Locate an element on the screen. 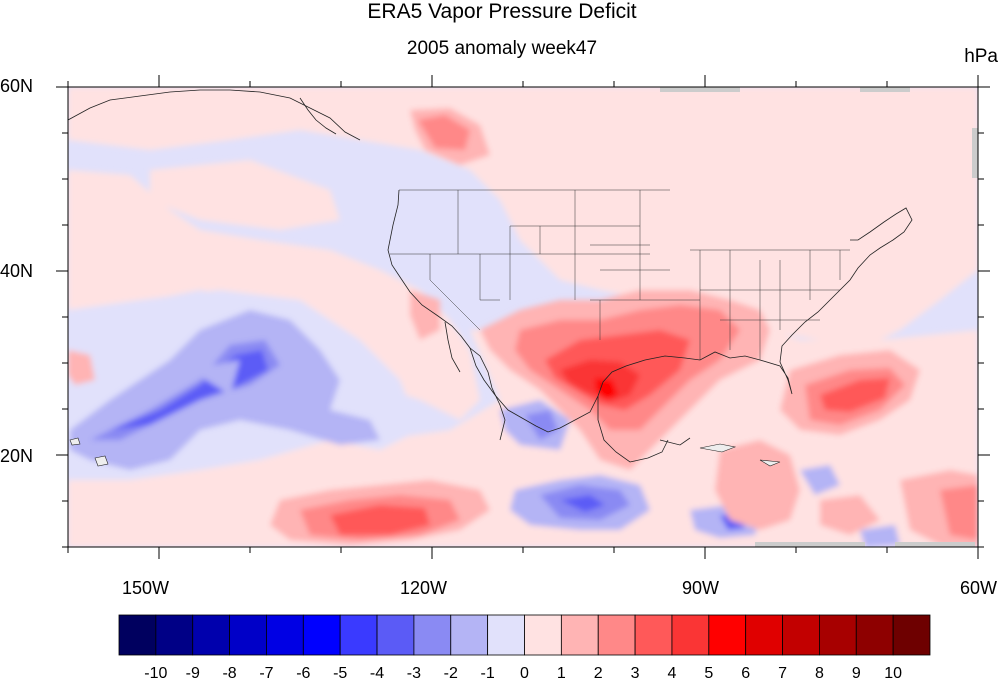 The image size is (1004, 681). lon-label-90w: 90W is located at coordinates (701, 588).